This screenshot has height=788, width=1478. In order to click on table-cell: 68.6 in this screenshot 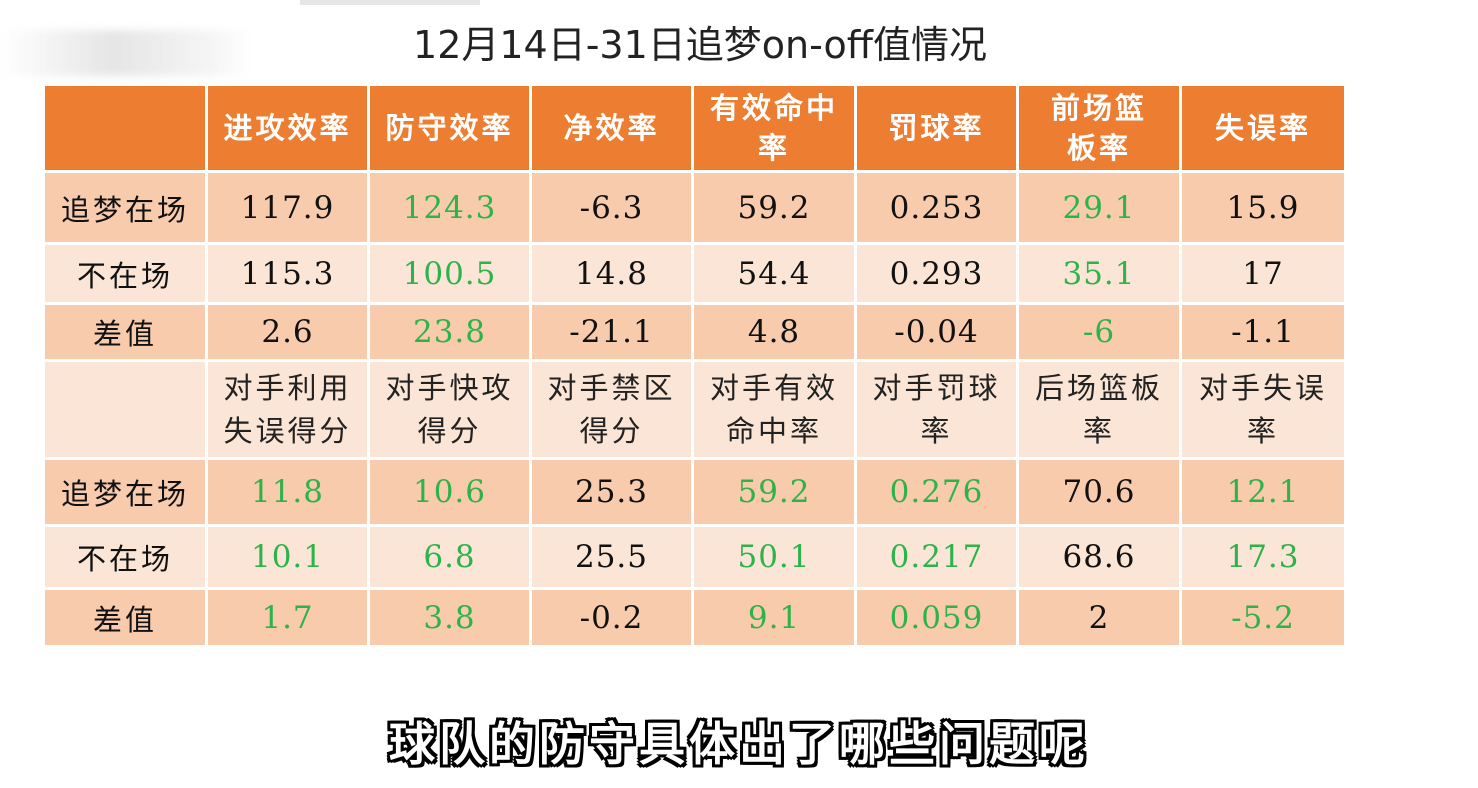, I will do `click(1100, 558)`.